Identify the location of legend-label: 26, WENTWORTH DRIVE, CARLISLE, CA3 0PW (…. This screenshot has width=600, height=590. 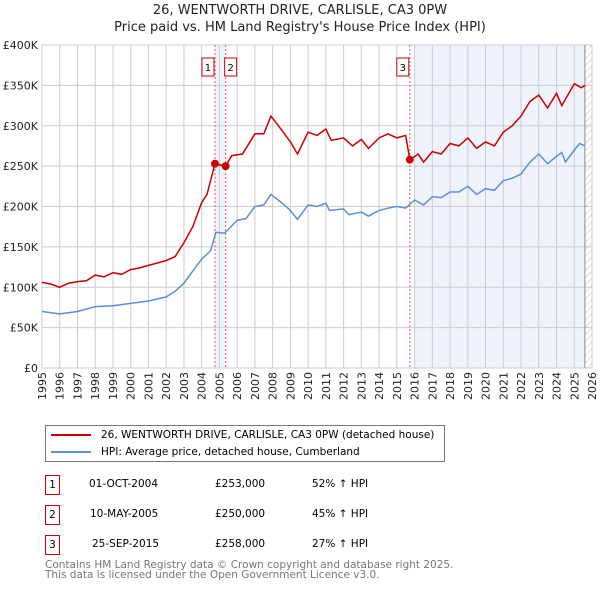
(268, 435).